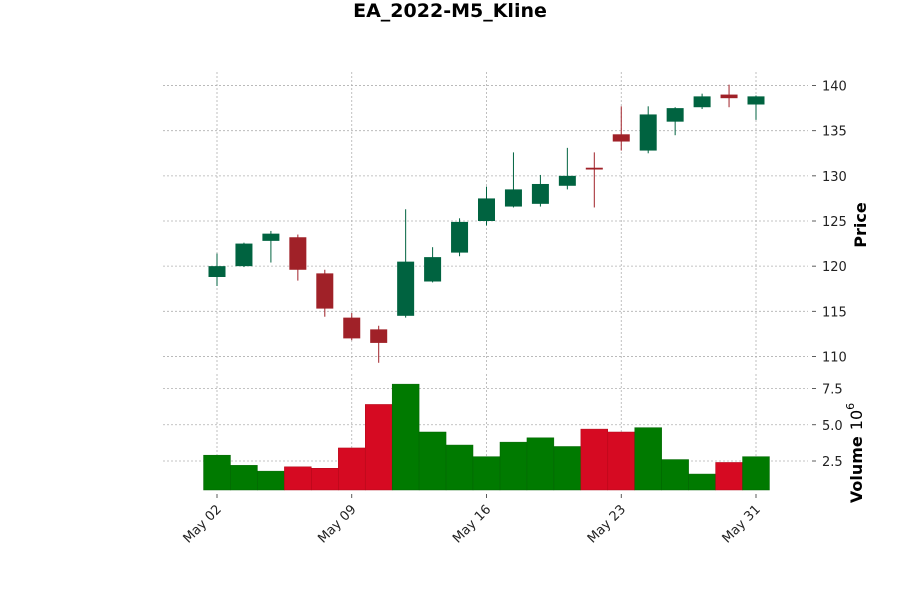  Describe the element at coordinates (832, 426) in the screenshot. I see `volume-tick-label: 5.0` at that location.